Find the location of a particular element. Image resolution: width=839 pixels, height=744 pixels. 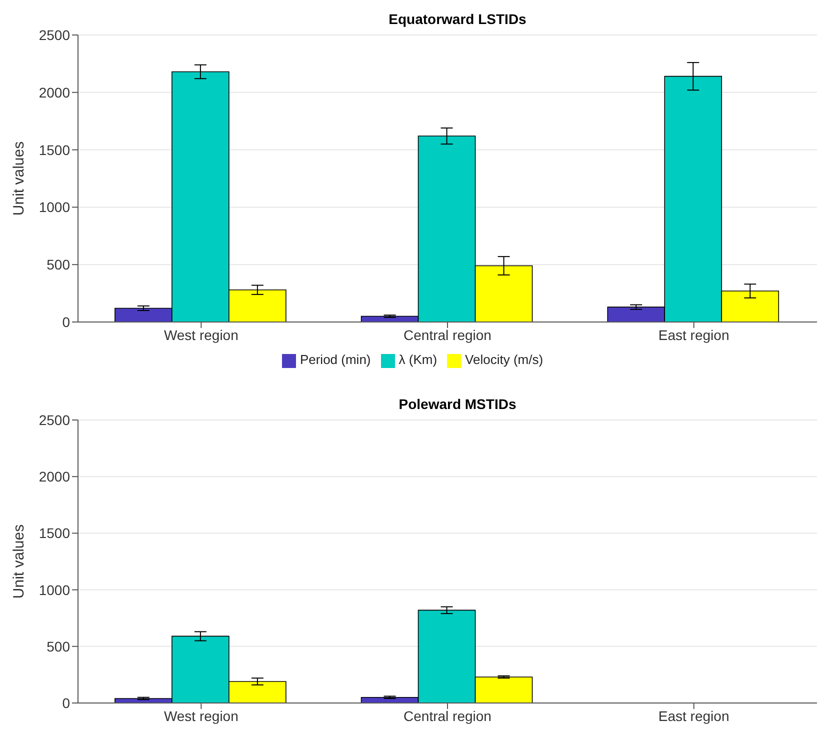

legend-label: Velocity (m/s) is located at coordinates (504, 359).